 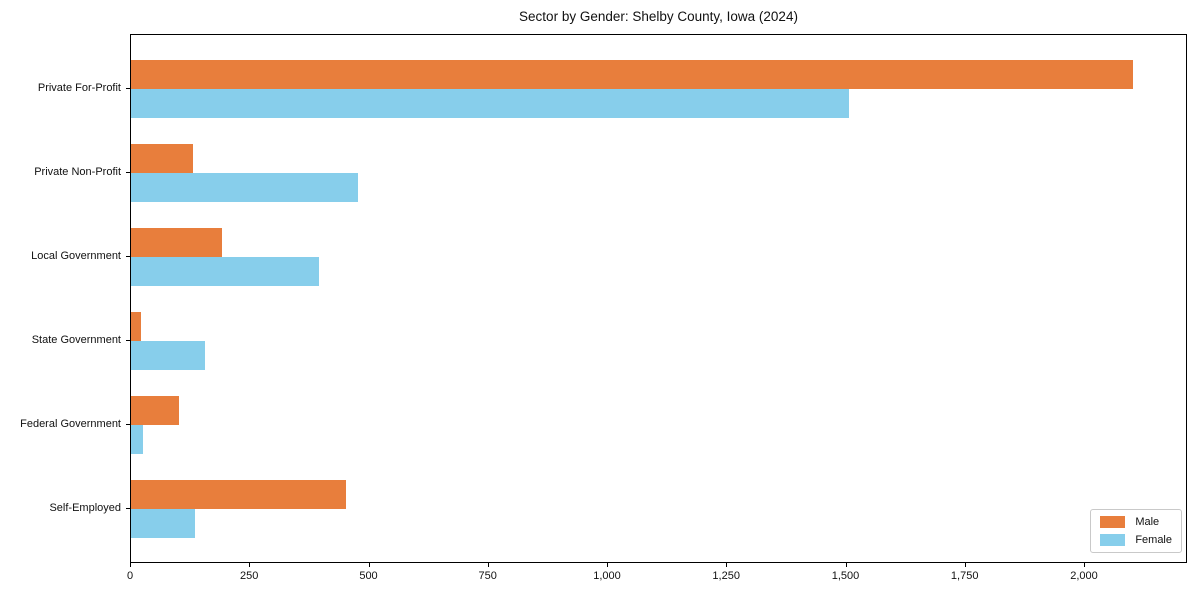 I want to click on y-tick-label-private-non-profit: Private Non-Profit, so click(x=77, y=172).